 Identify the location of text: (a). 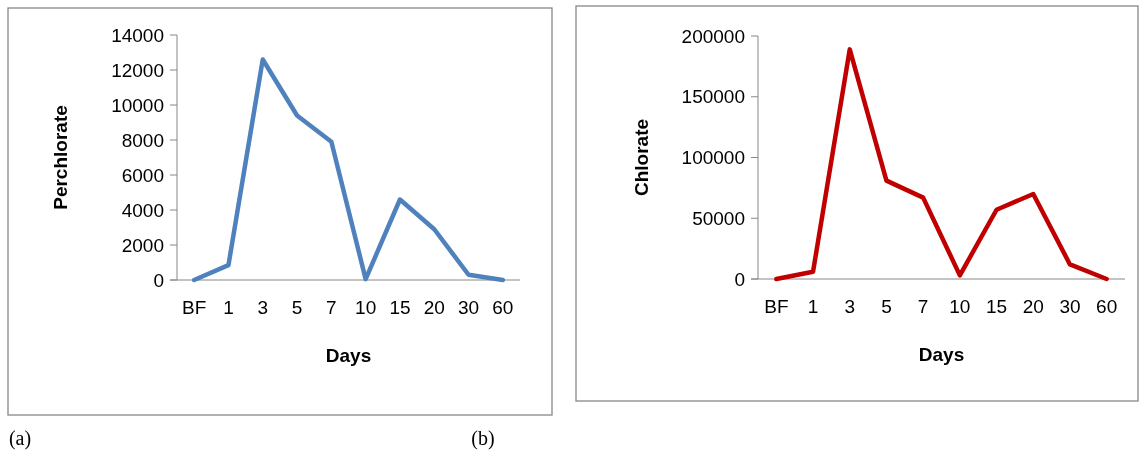
(20, 438).